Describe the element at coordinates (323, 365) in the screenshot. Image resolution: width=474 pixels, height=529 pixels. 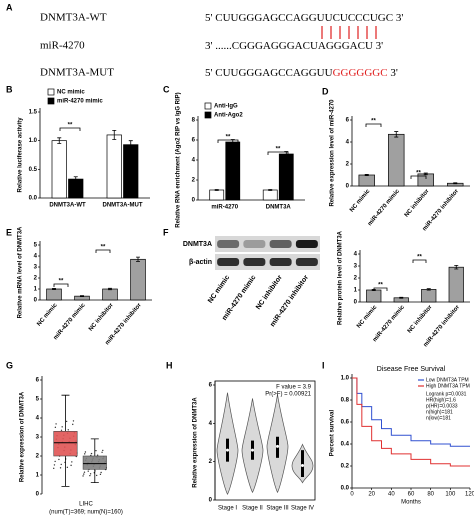
I see `panel-label: I` at that location.